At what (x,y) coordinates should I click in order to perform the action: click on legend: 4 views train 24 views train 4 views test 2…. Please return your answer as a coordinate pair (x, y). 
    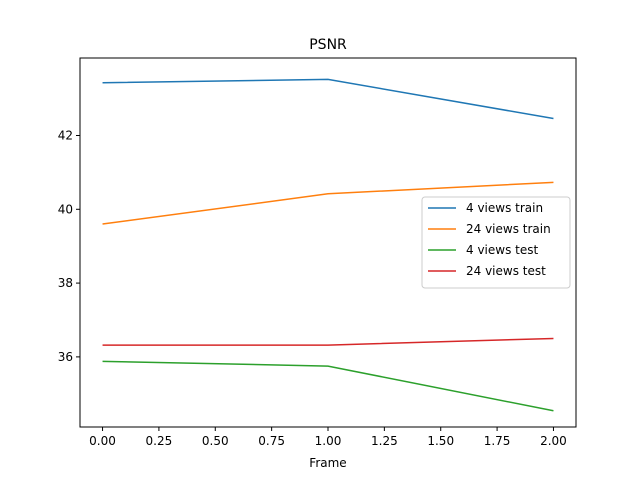
    Looking at the image, I should click on (496, 242).